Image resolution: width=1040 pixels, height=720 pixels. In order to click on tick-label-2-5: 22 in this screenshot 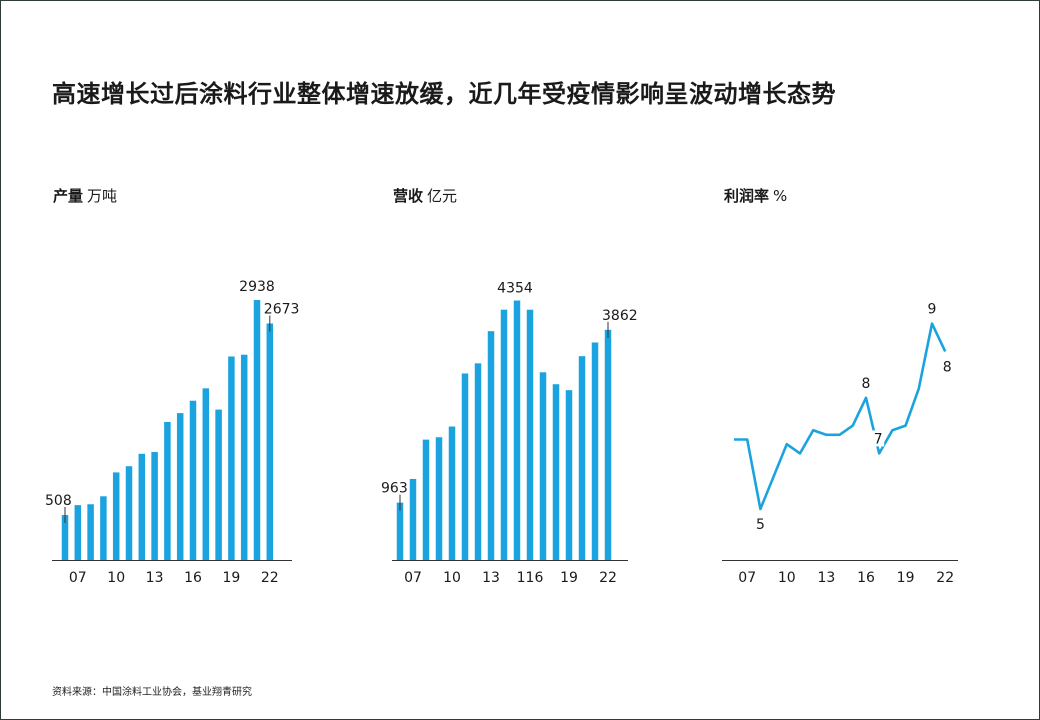, I will do `click(945, 578)`.